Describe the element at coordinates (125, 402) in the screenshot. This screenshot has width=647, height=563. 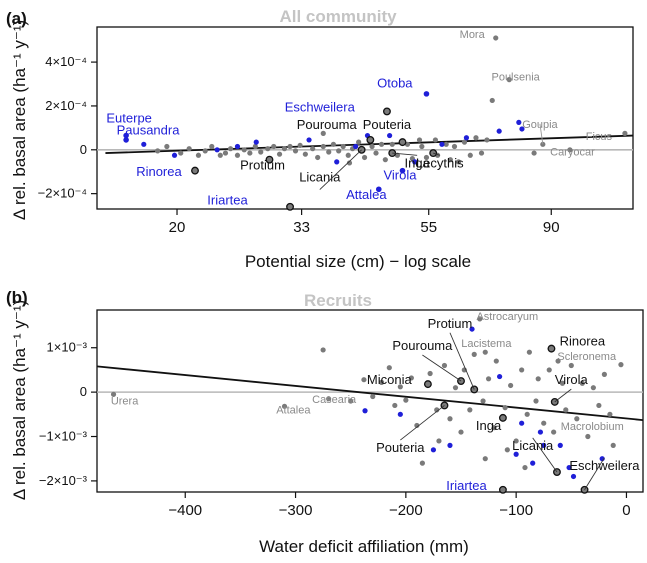
I see `species-label-urera: Urera` at that location.